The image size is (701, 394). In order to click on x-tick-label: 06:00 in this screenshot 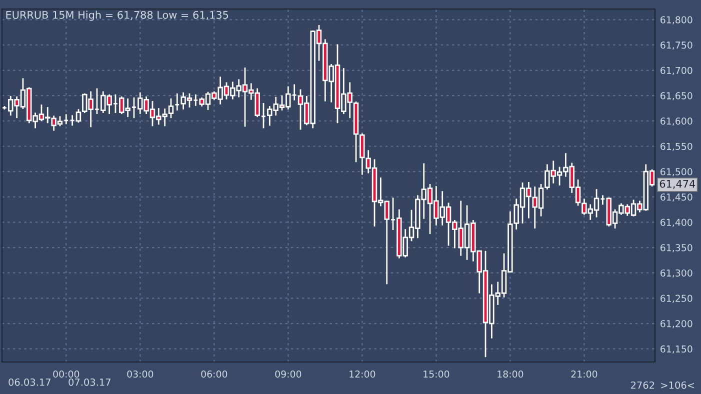, I will do `click(214, 374)`.